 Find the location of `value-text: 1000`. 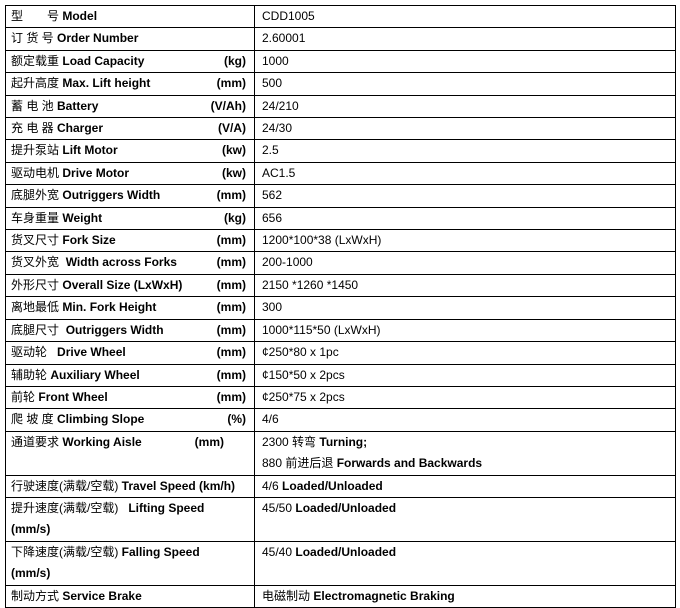

value-text: 1000 is located at coordinates (275, 60).